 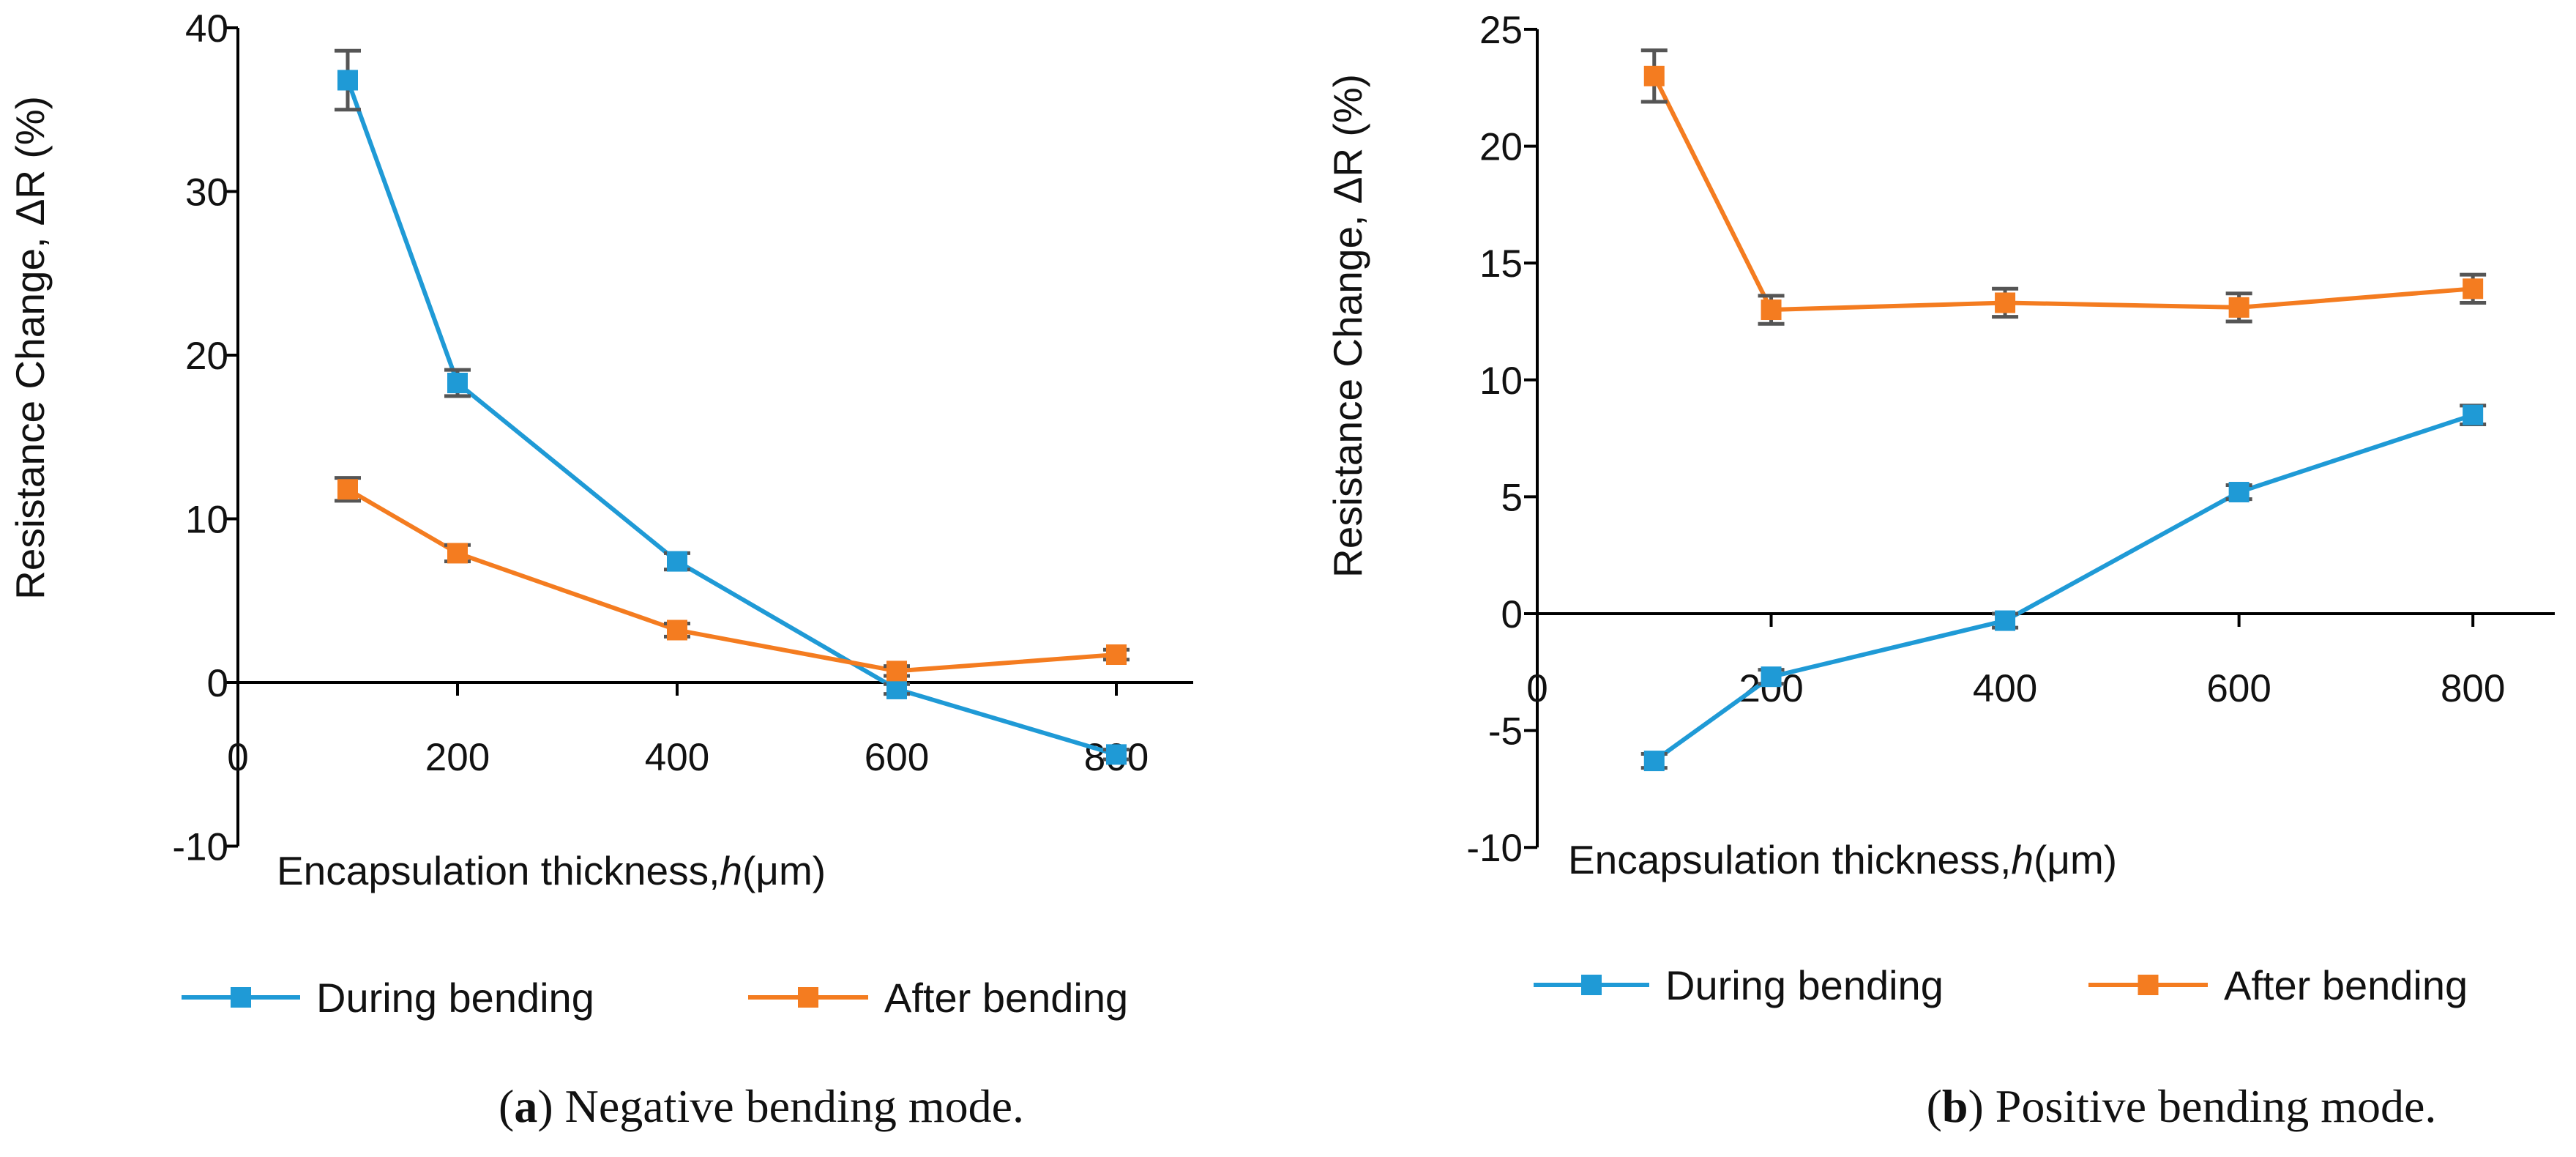 What do you see at coordinates (1501, 264) in the screenshot?
I see `y-tick-label: 15` at bounding box center [1501, 264].